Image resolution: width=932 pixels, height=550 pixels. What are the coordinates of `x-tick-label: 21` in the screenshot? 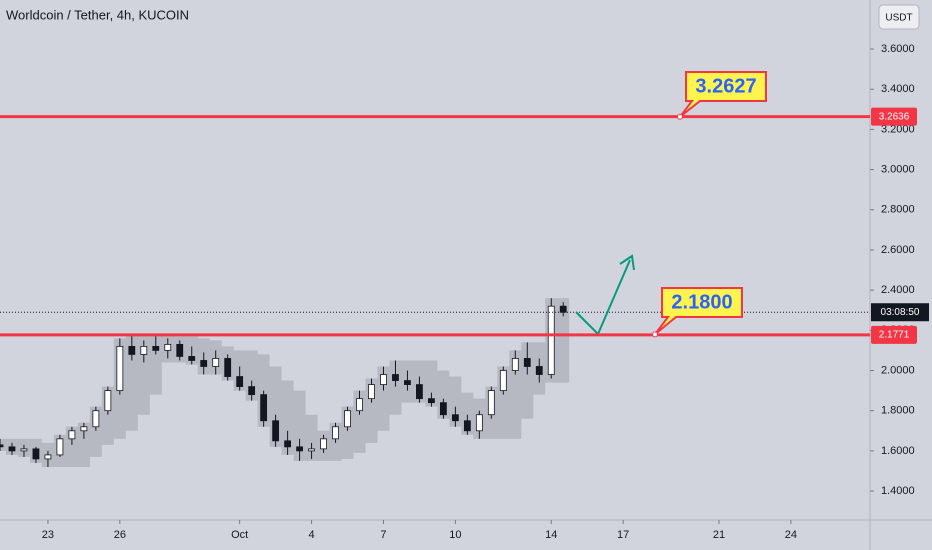 It's located at (719, 535).